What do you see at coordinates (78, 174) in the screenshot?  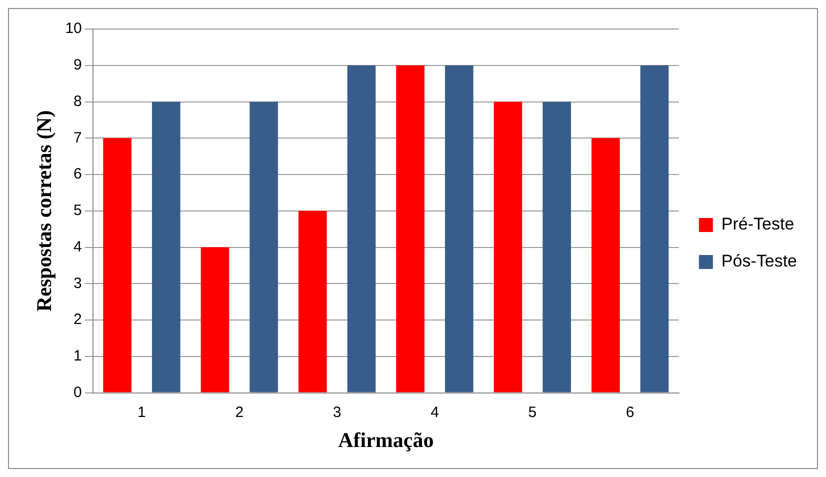 I see `y-tick-label: 6` at bounding box center [78, 174].